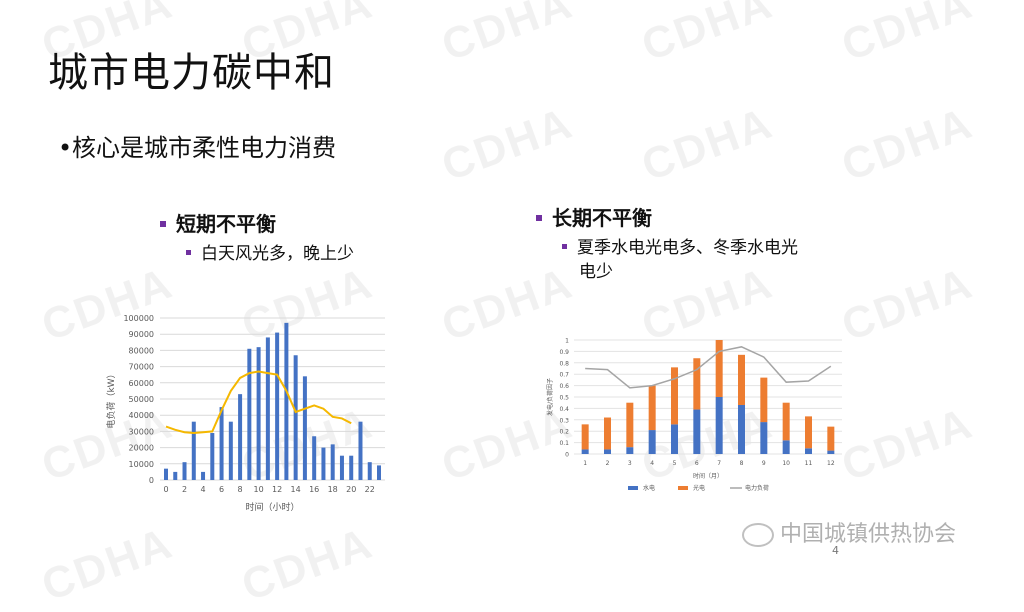  I want to click on short-term-sub-text: 白天风光多，晚上少, so click(277, 254).